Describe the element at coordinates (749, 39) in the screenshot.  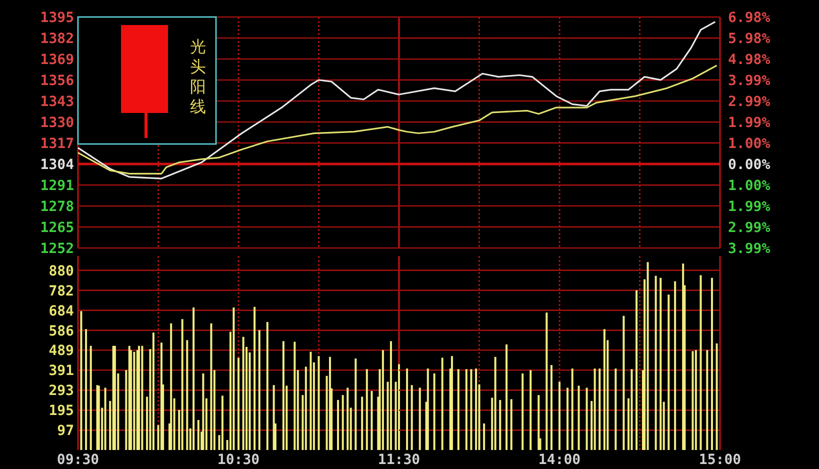
I see `y2-tick-label: 5.98%` at that location.